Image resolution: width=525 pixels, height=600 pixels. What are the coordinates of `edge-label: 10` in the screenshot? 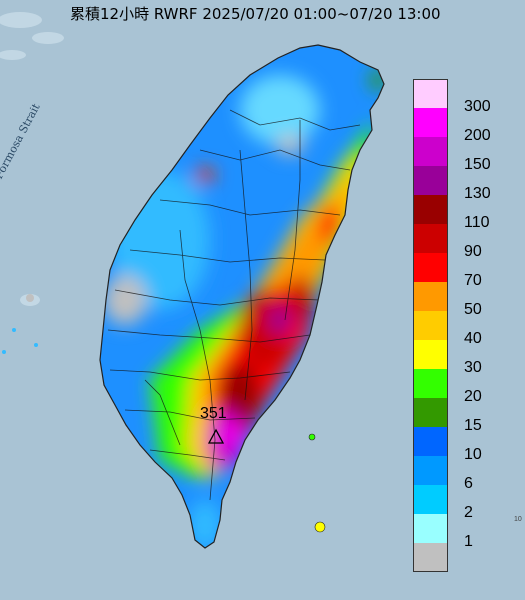 It's located at (518, 519).